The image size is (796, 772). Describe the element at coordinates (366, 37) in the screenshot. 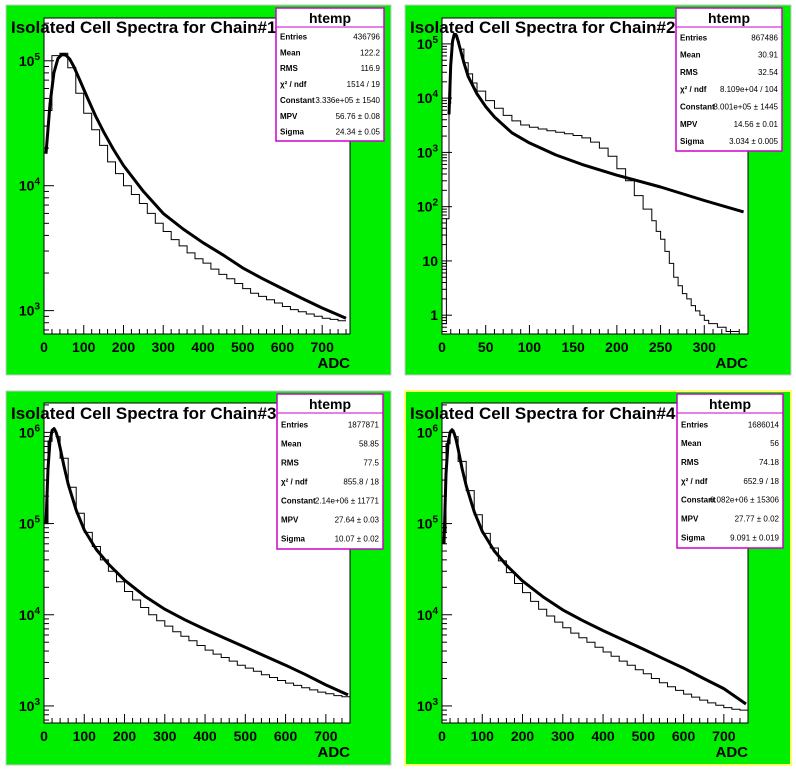

I see `stats-value: 436796` at that location.